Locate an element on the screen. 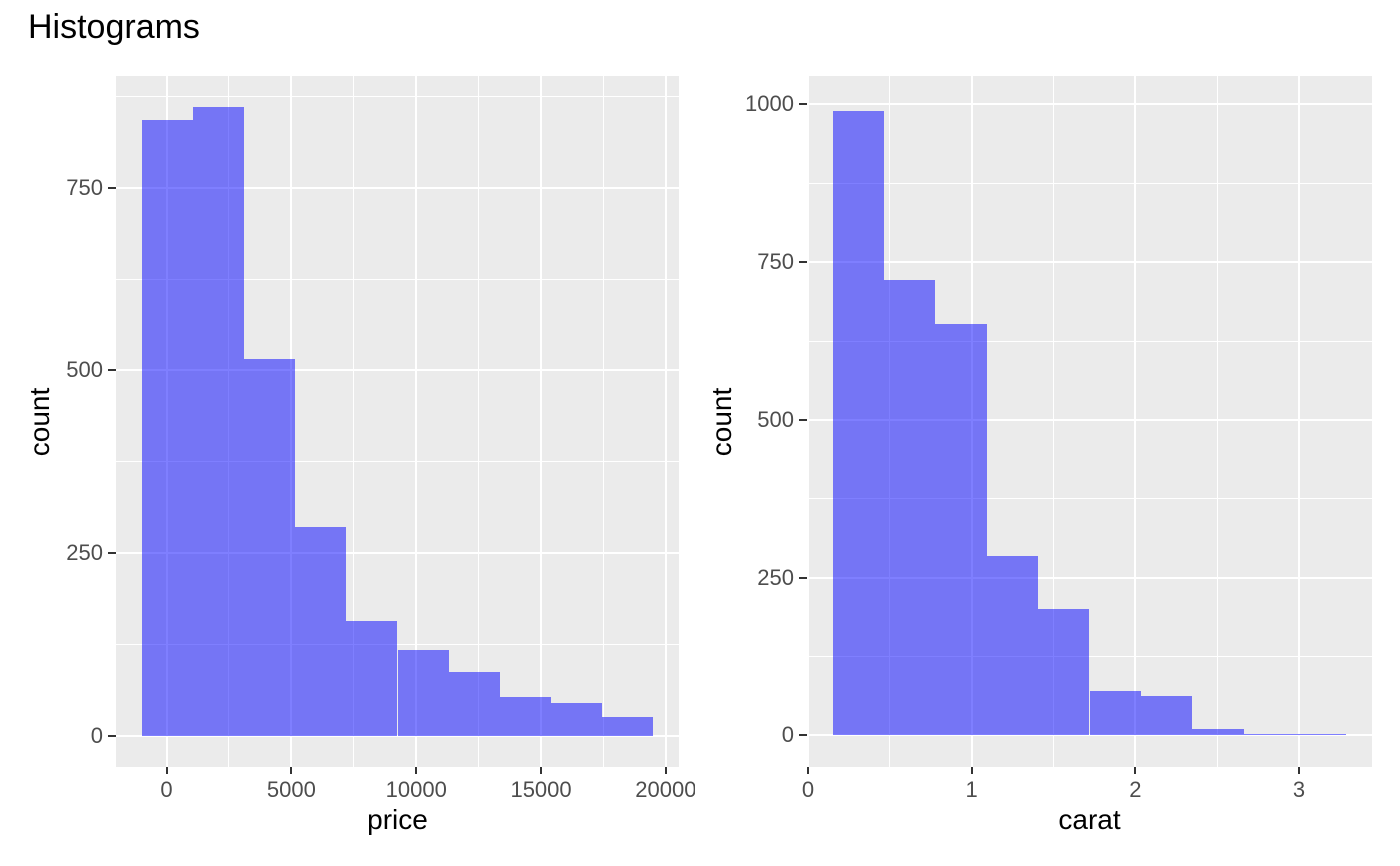 Image resolution: width=1400 pixels, height=866 pixels. x-tick-label: 1 is located at coordinates (971, 789).